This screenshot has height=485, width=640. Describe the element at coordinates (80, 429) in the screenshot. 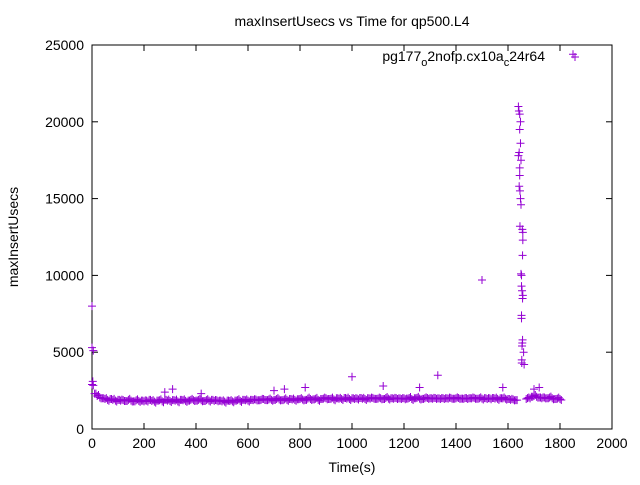

I see `y-tick-label: 0` at that location.